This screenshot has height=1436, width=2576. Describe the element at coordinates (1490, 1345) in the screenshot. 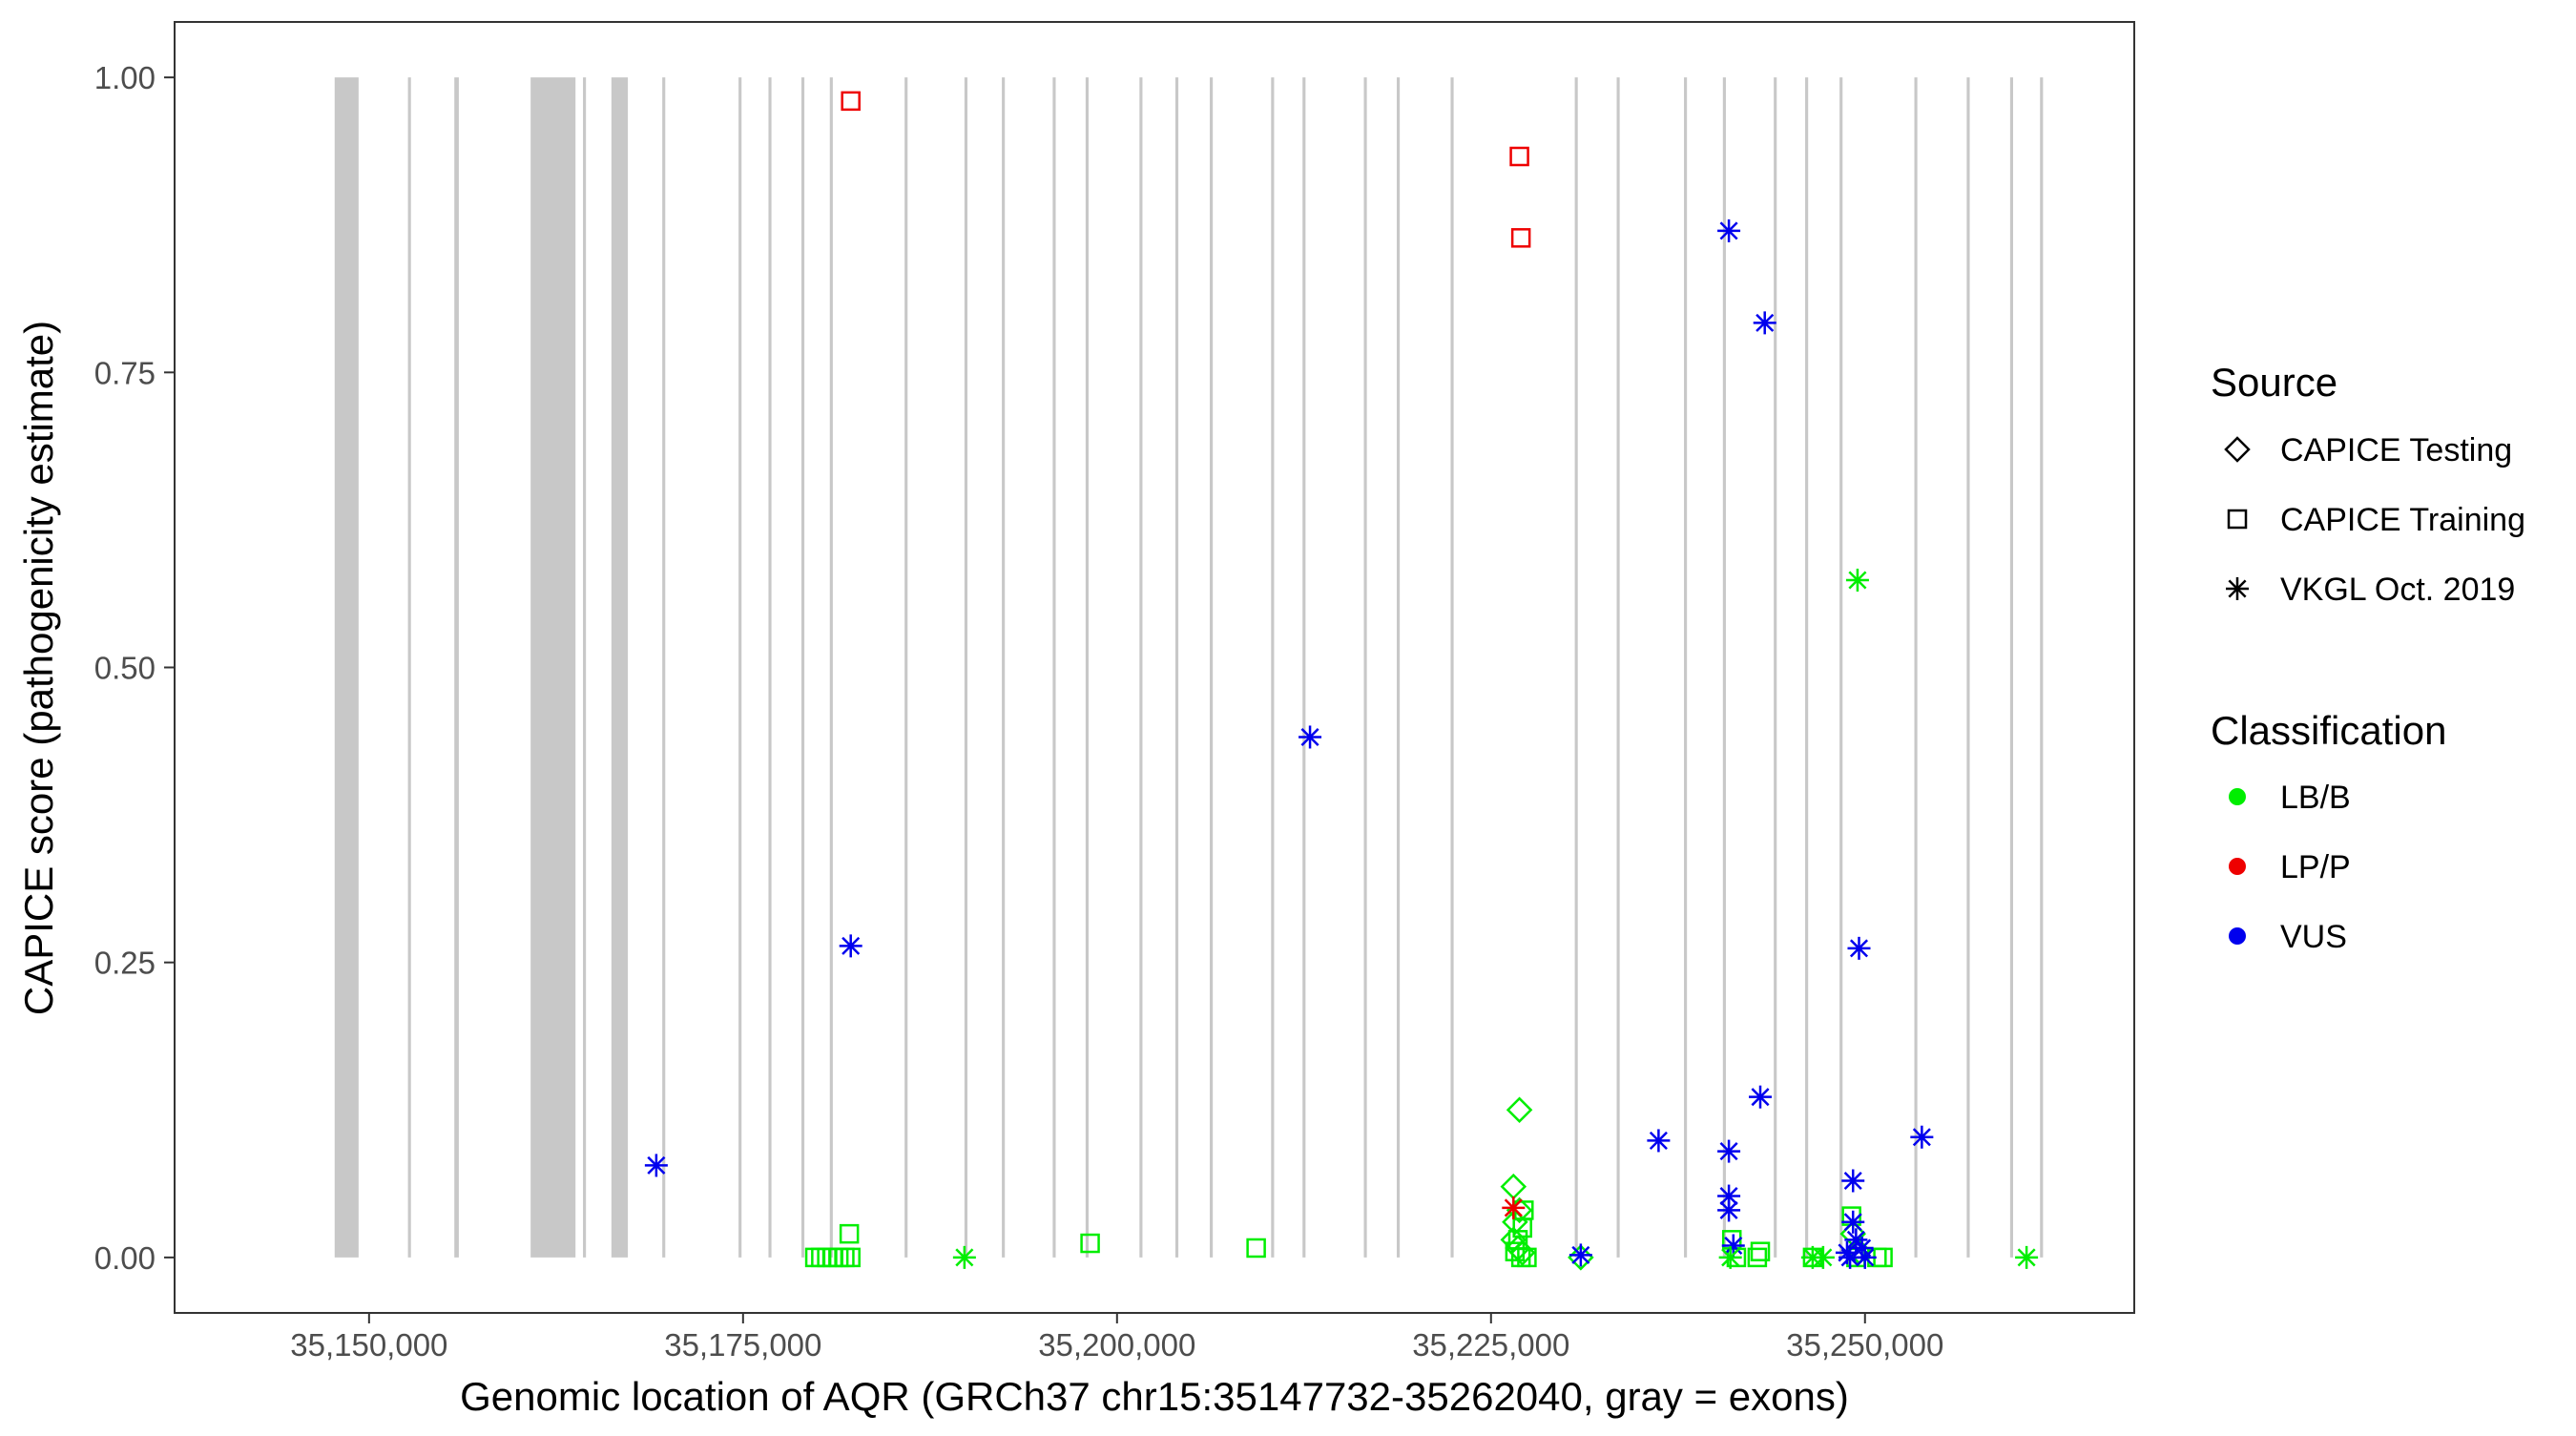

I see `x-tick-label: 35,225,000` at that location.